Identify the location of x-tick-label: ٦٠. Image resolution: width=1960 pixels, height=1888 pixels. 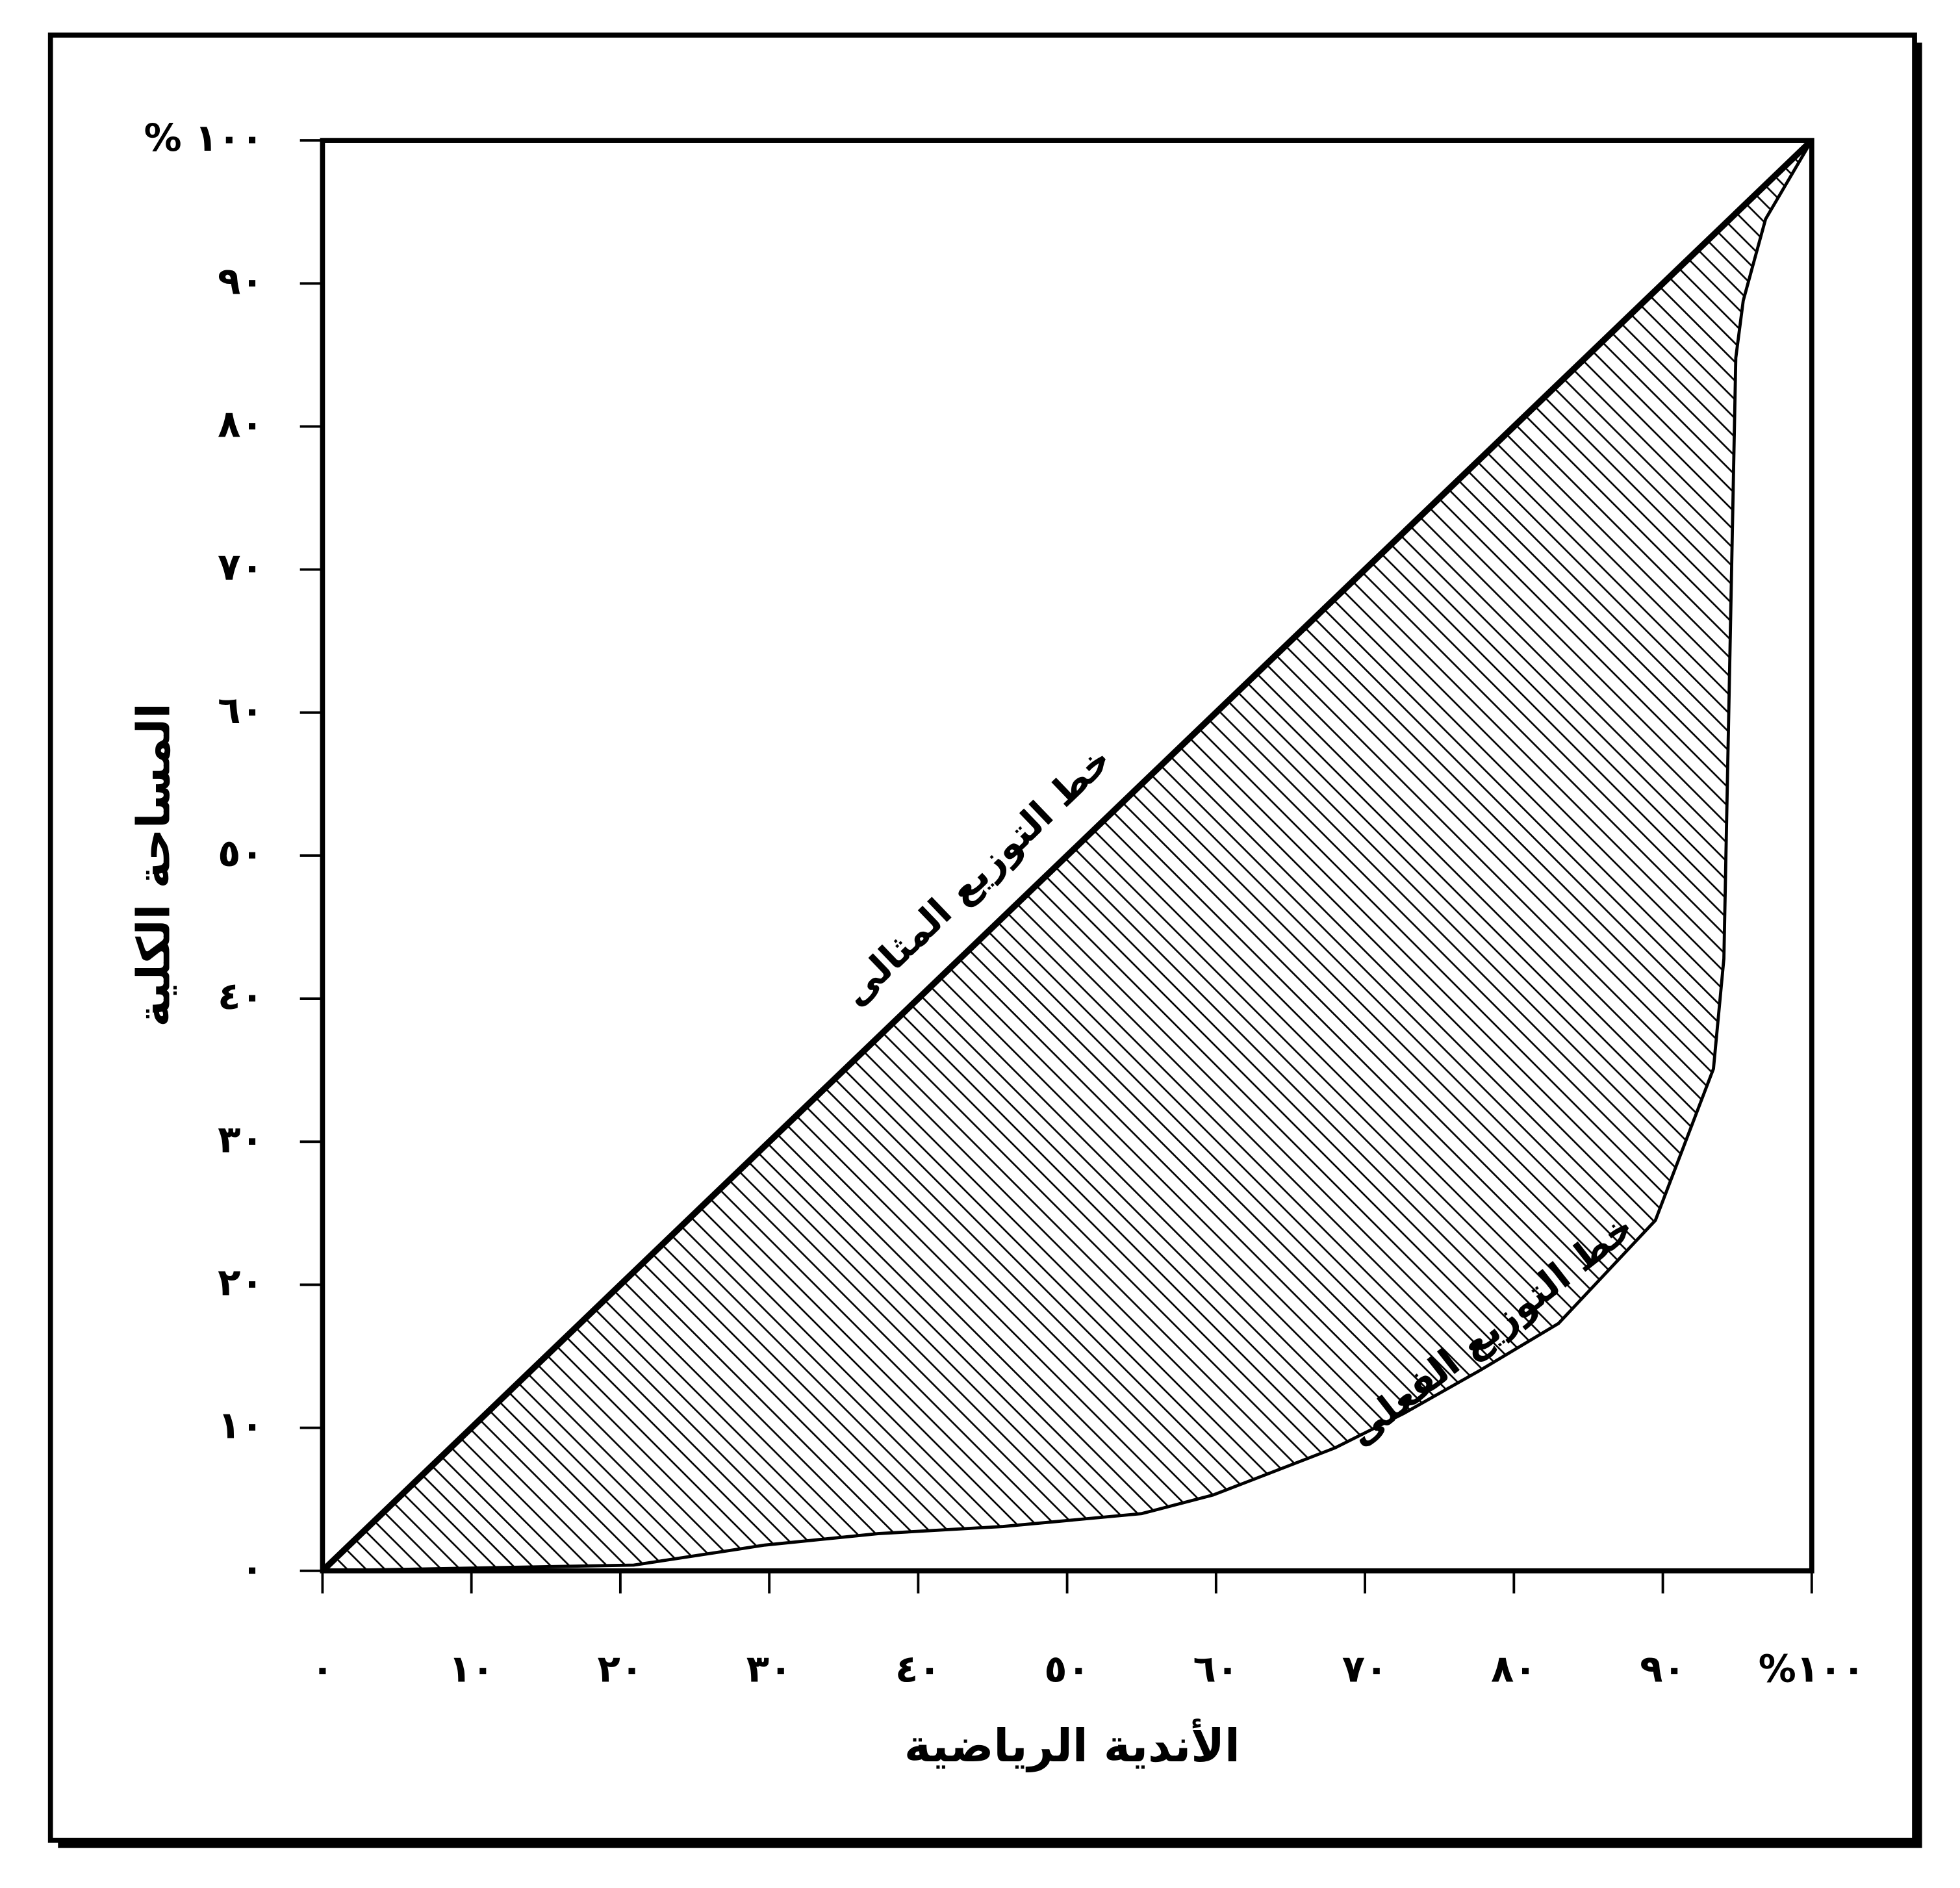
(1216, 1668).